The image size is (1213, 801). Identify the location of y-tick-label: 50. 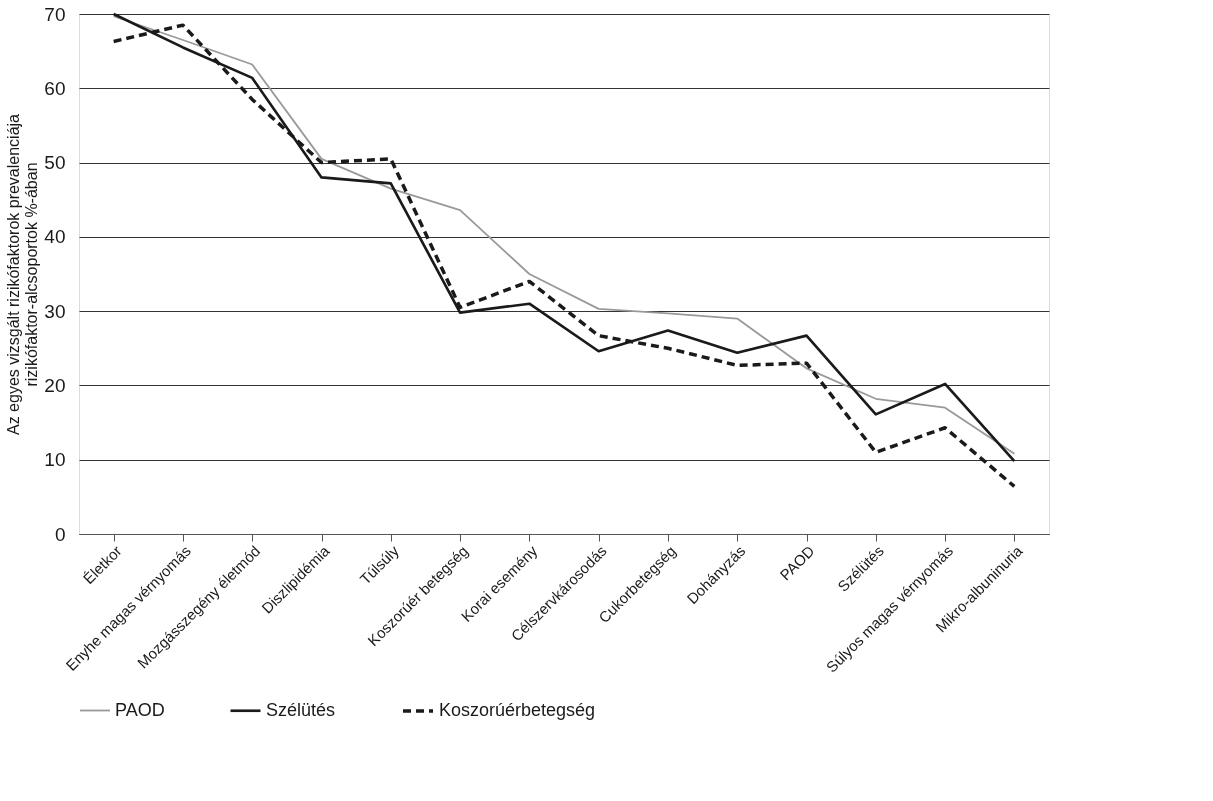
(55, 163).